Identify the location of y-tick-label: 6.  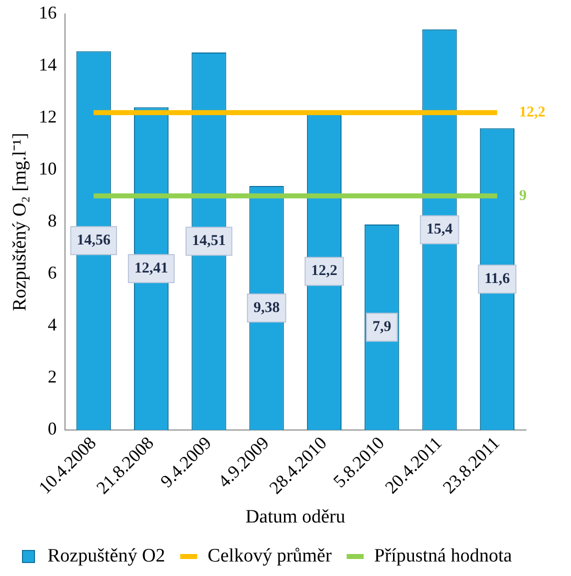
(52, 272).